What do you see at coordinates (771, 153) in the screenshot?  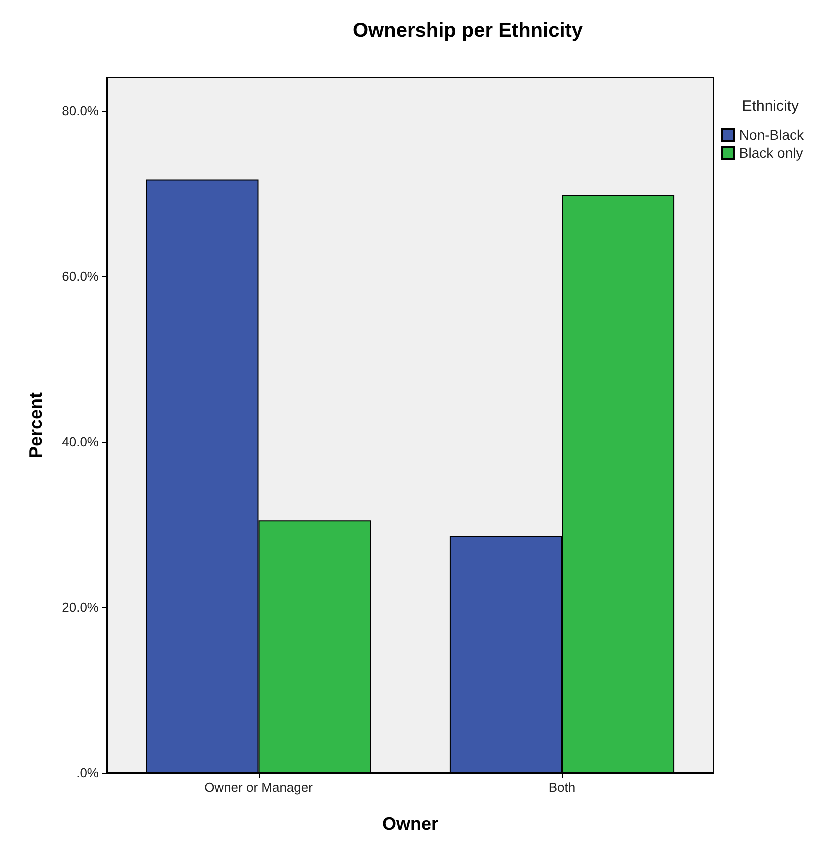 I see `legend-label: Black only` at bounding box center [771, 153].